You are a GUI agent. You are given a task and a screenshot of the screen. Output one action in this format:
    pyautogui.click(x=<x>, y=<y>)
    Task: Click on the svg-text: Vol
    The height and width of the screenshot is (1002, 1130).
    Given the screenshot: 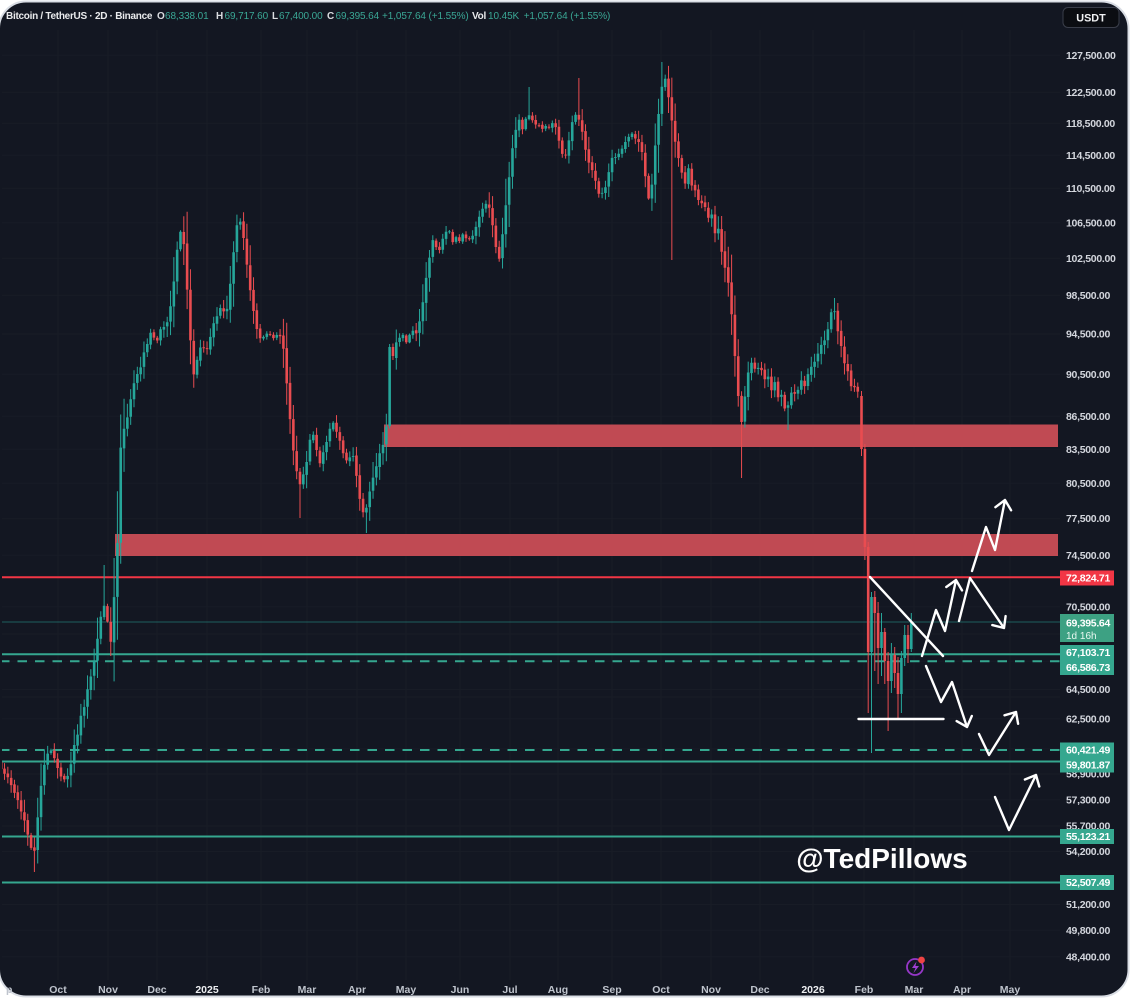 What is the action you would take?
    pyautogui.click(x=479, y=16)
    